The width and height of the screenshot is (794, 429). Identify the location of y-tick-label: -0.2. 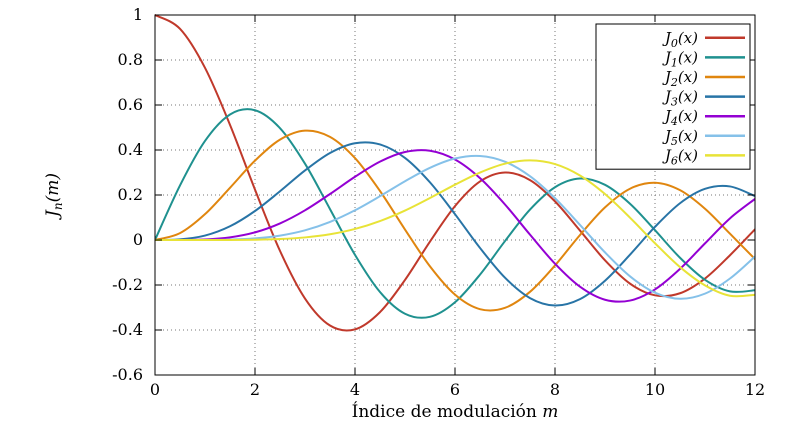
(127, 284).